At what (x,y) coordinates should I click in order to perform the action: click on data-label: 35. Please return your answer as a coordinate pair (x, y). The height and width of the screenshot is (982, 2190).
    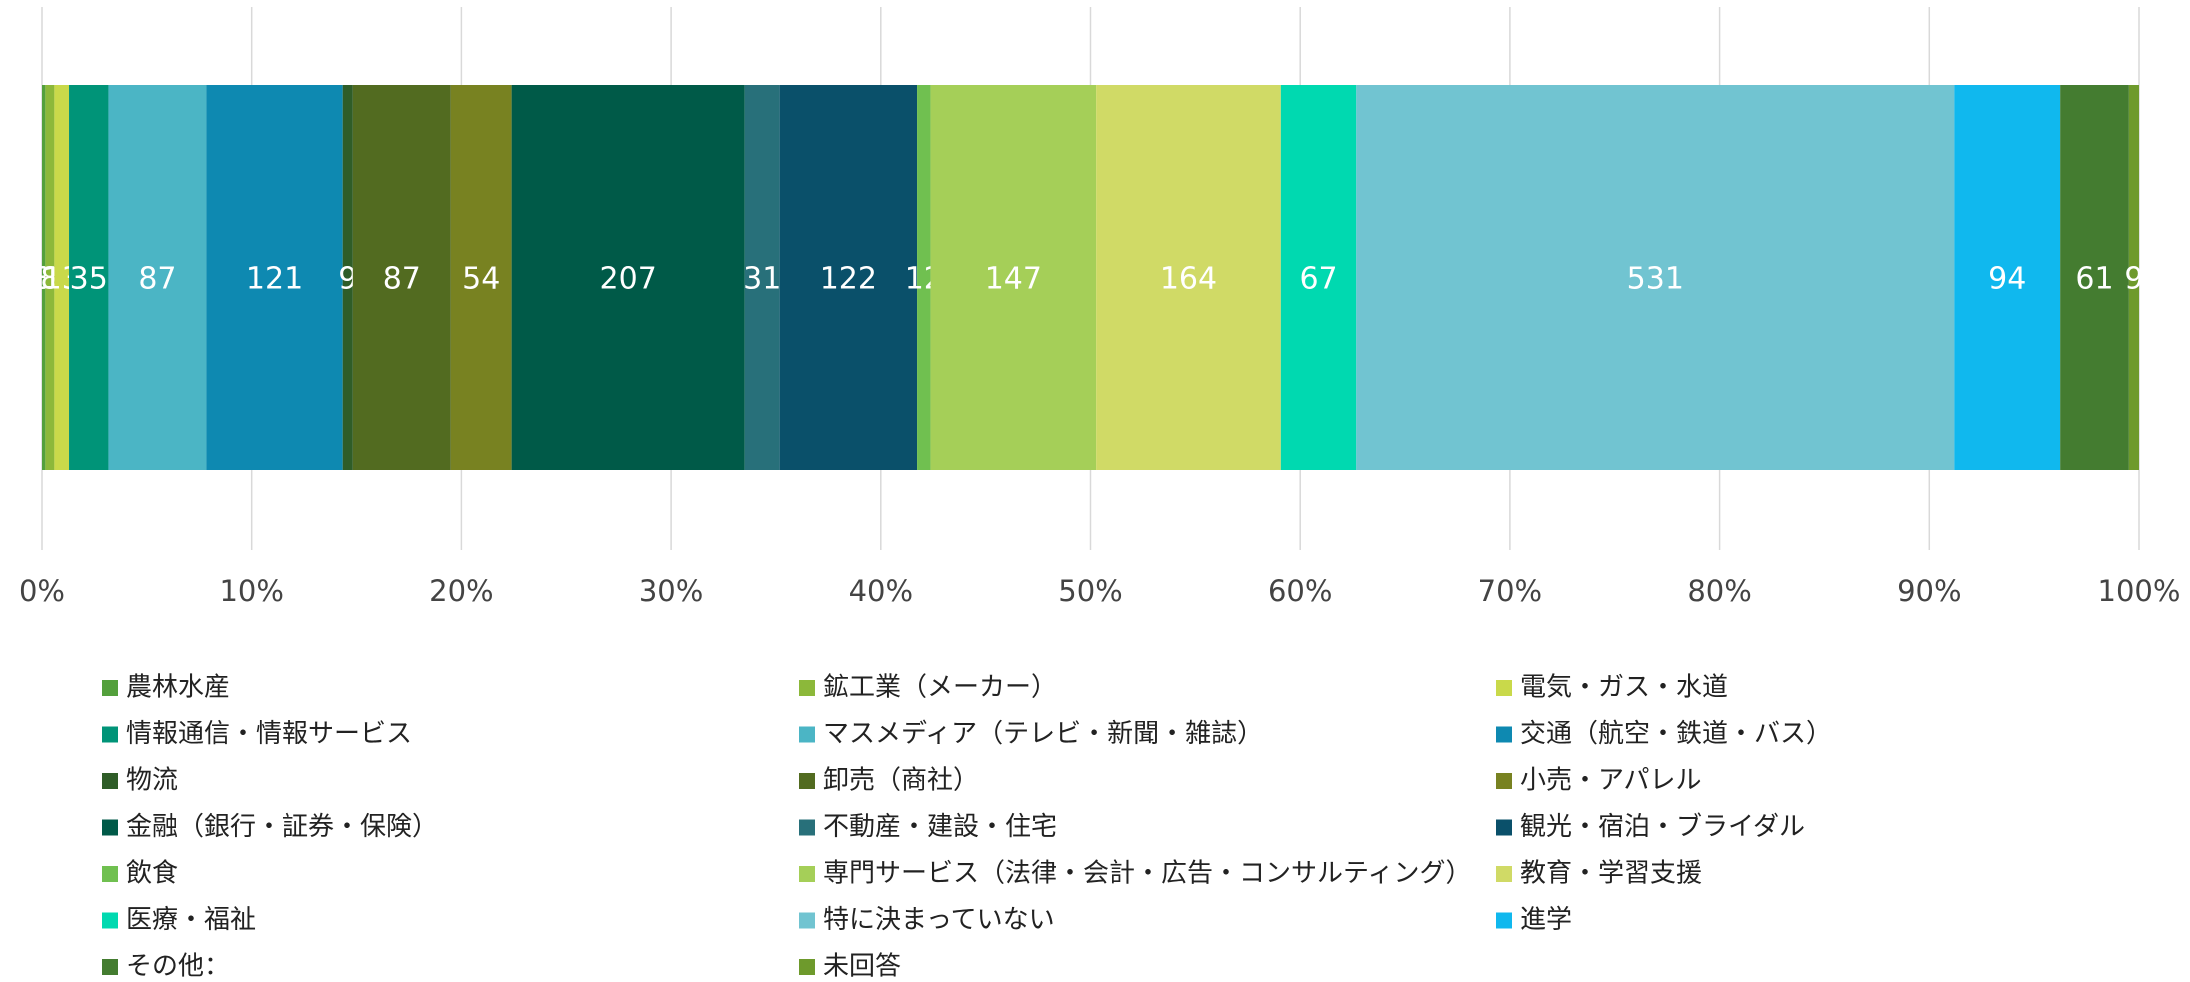
    Looking at the image, I should click on (89, 279).